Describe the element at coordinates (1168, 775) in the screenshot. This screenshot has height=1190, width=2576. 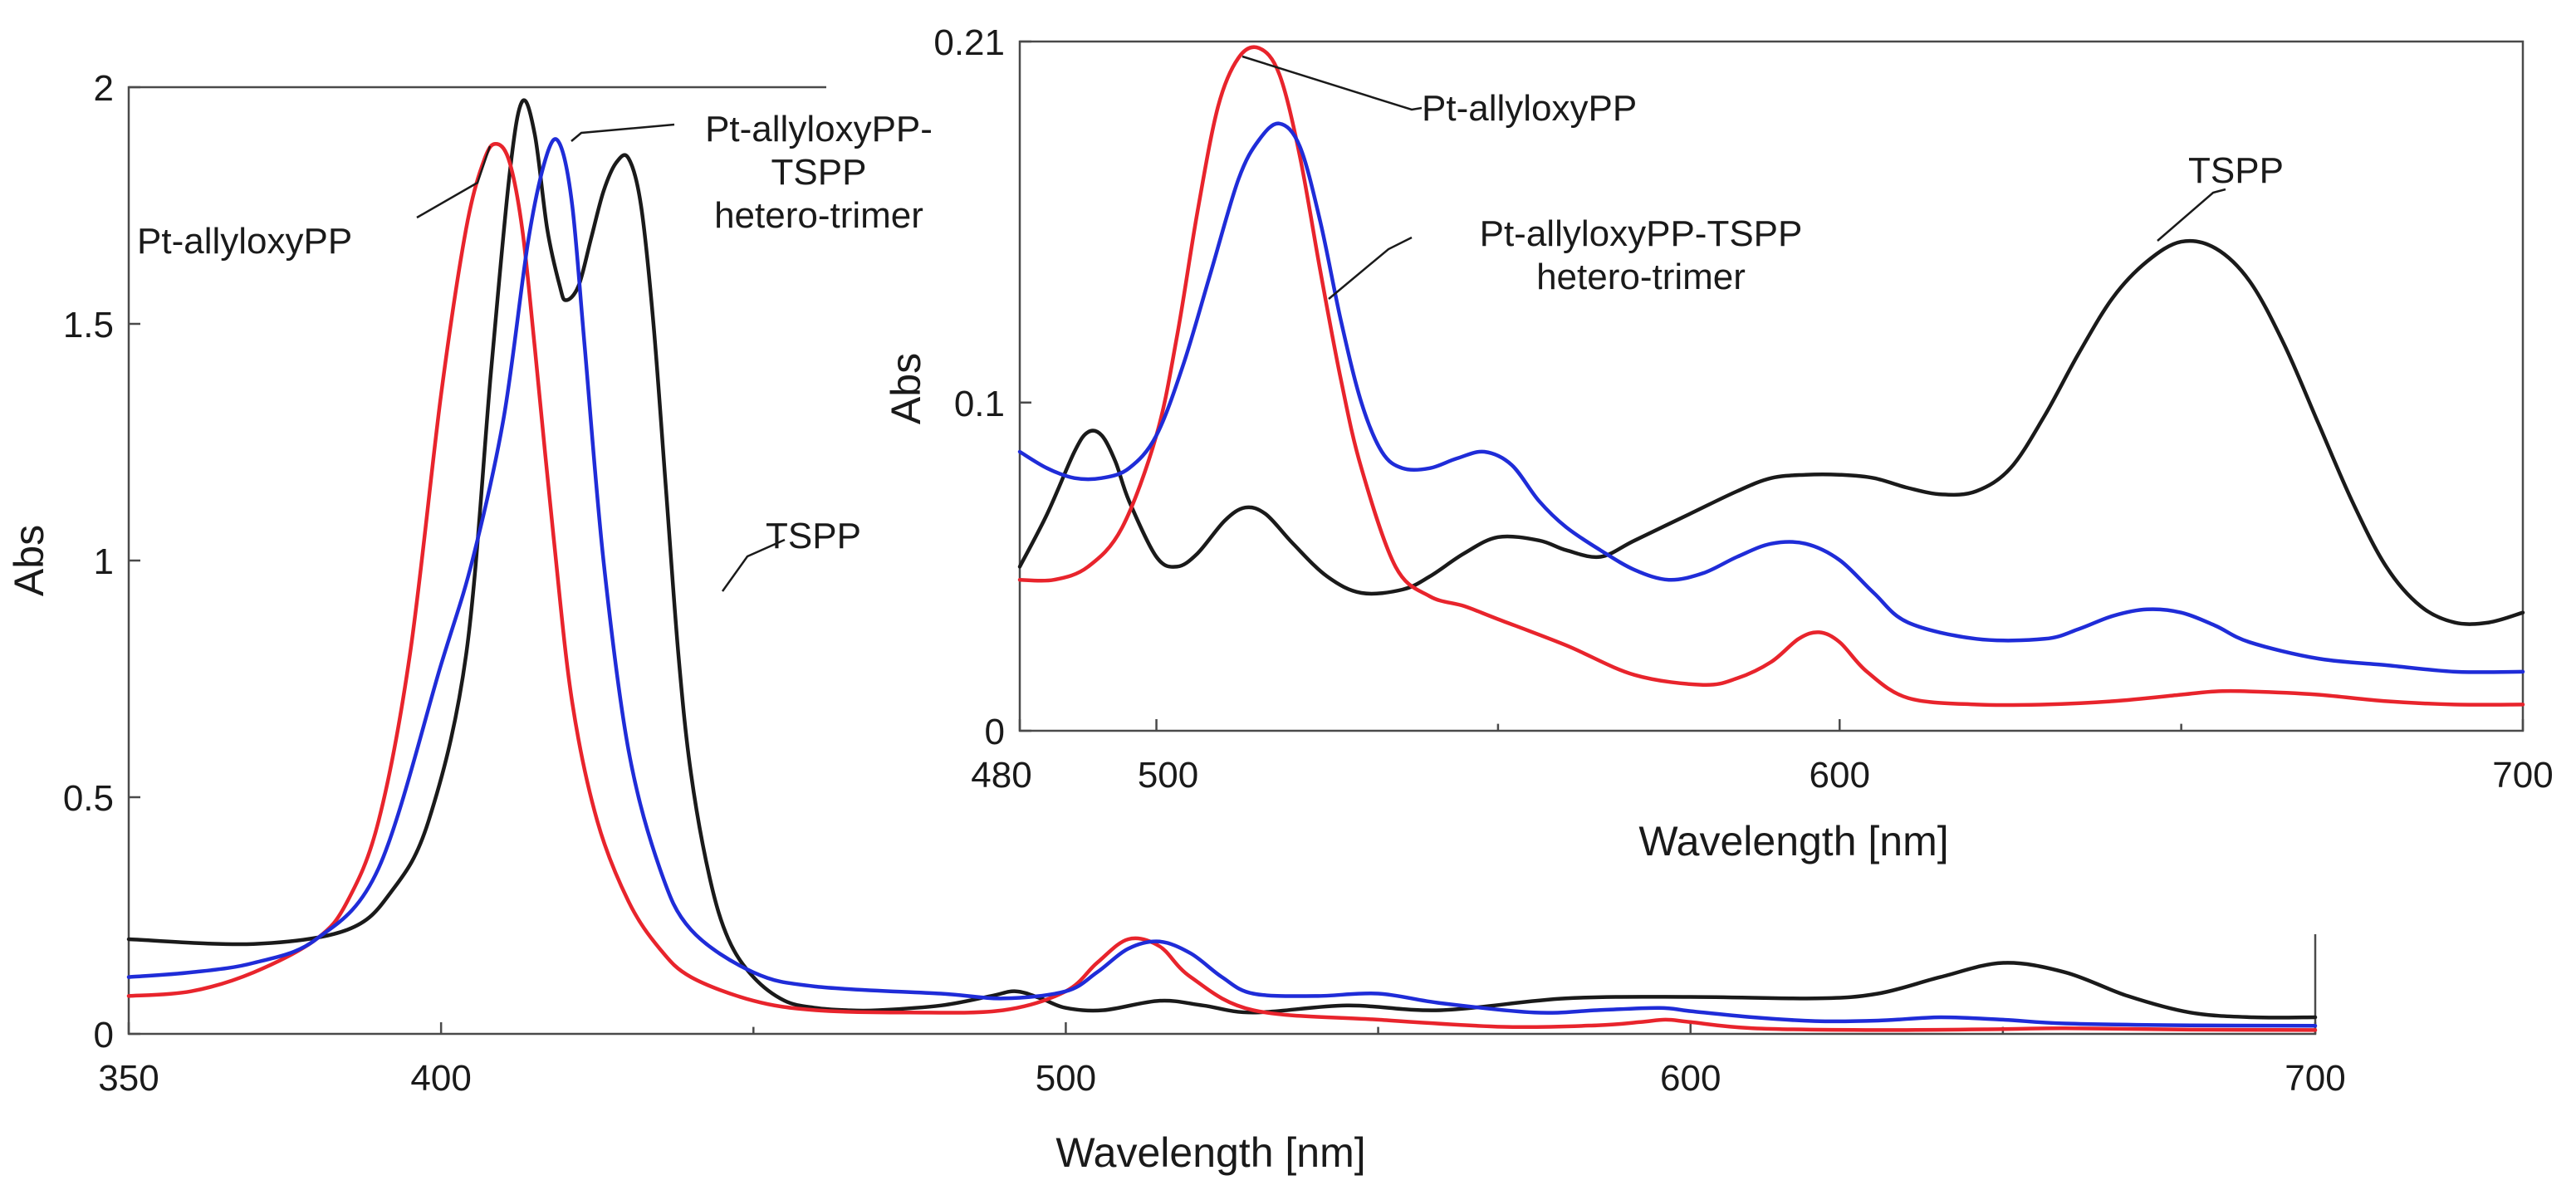
I see `inset-x-tick-label-500: 500` at that location.